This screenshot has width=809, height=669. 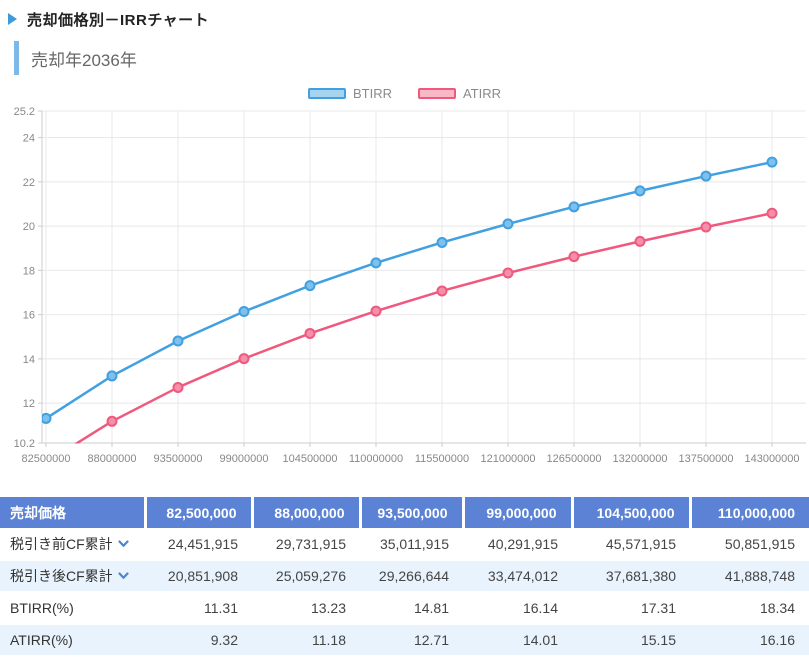 What do you see at coordinates (12, 19) in the screenshot?
I see `section-arrow-icon` at bounding box center [12, 19].